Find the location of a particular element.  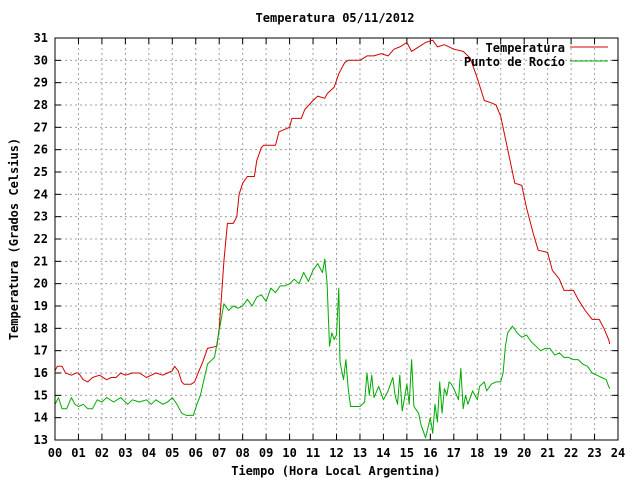

y-tick-label: 21 is located at coordinates (41, 261).